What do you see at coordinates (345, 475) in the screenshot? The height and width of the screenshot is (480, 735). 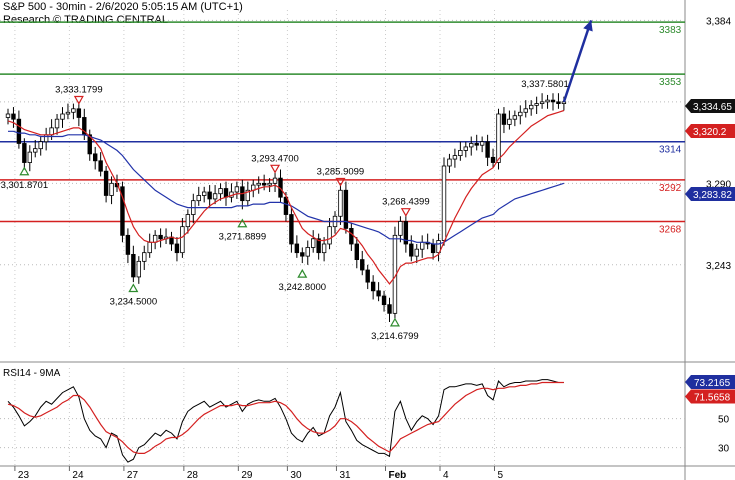 I see `x-tick-label: 31` at bounding box center [345, 475].